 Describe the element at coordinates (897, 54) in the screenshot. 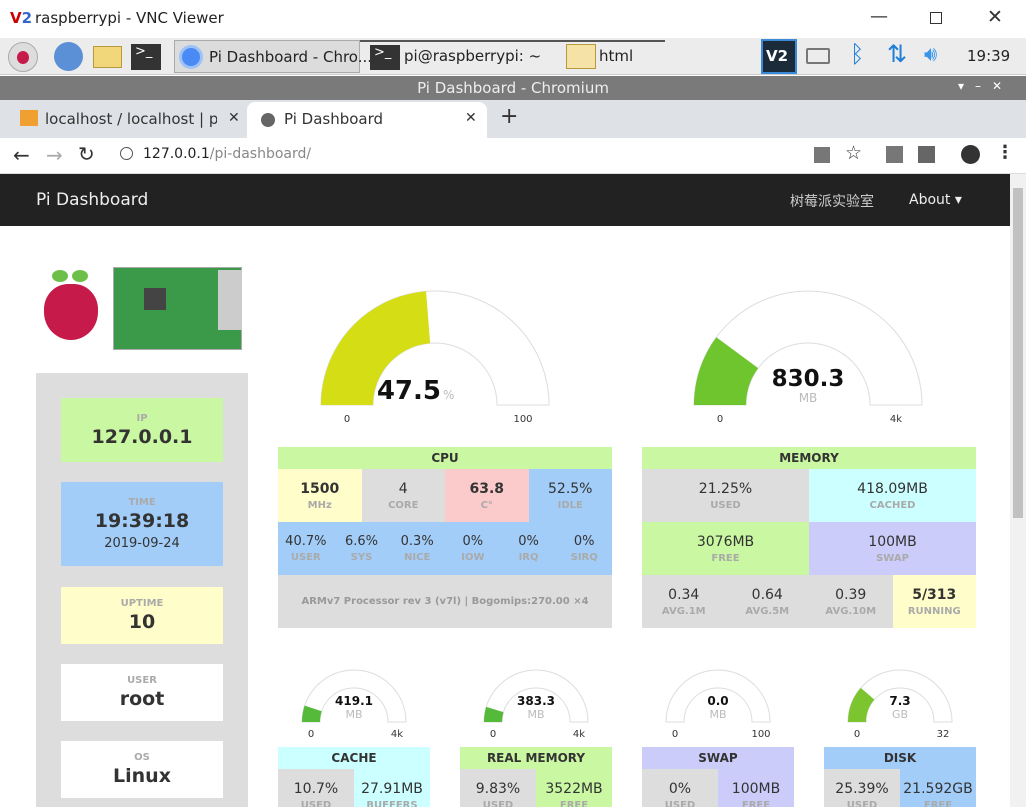

I see `network-icon: ⇅` at that location.